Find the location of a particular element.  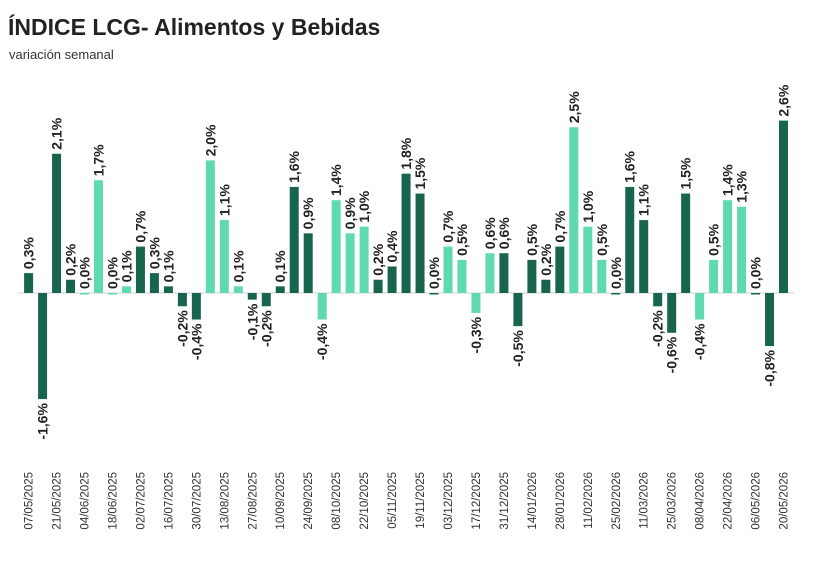

bar-17/09/2025 is located at coordinates (294, 239).